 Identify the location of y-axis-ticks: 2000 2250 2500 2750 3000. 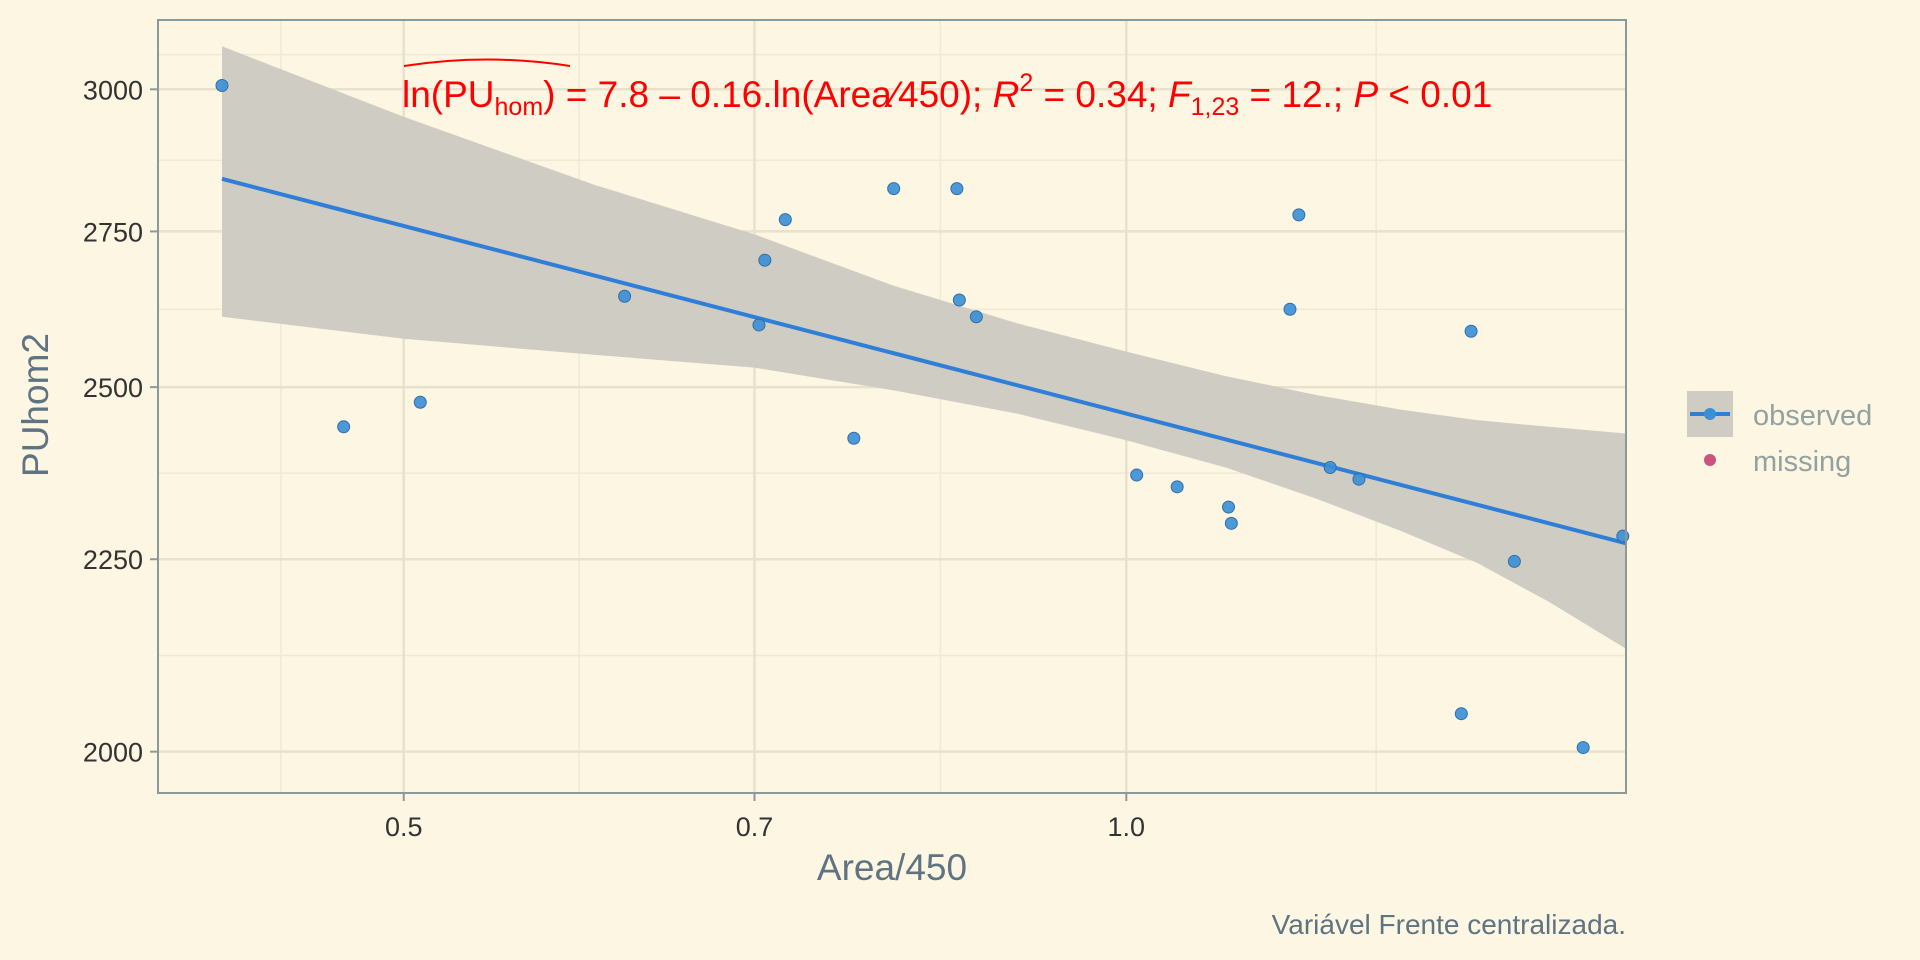
(120, 421).